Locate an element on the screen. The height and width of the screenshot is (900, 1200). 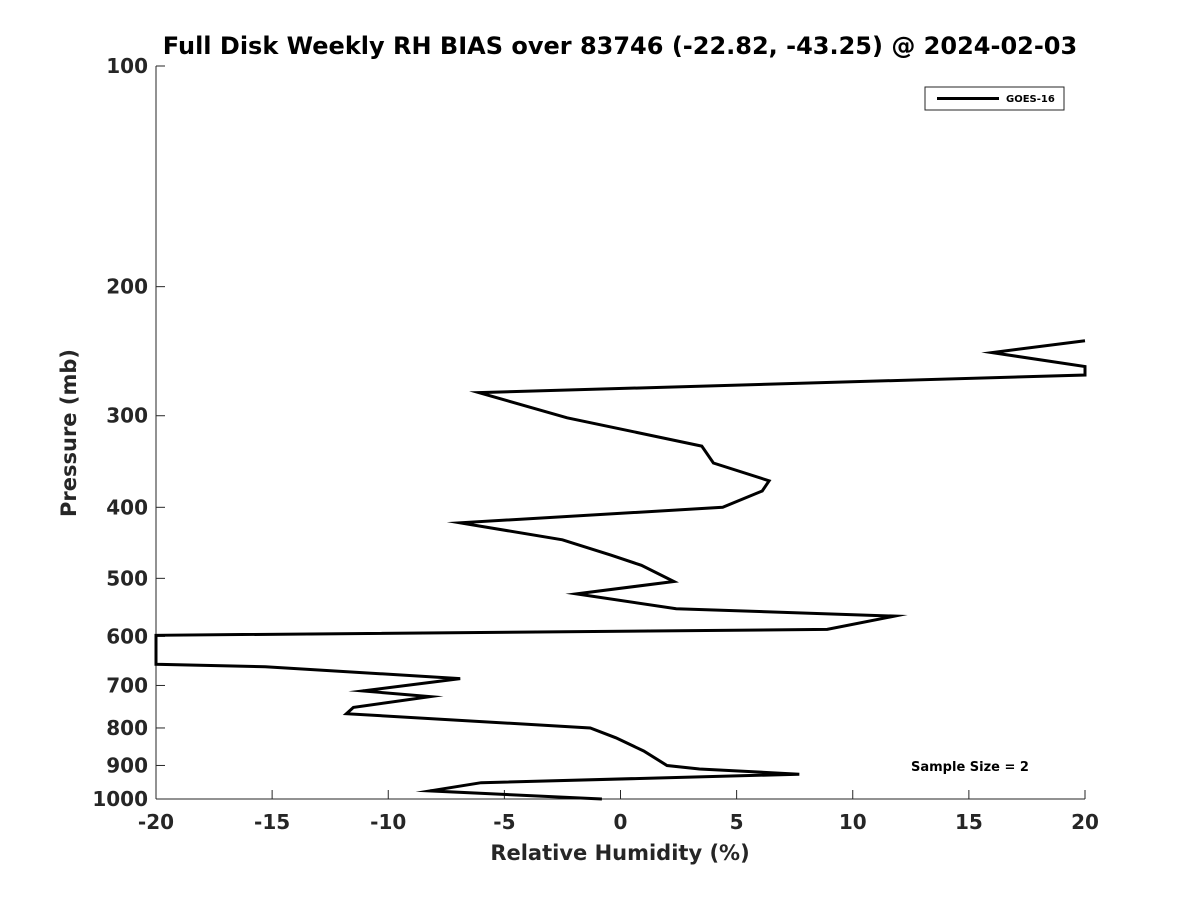
x-tick-label: -10 is located at coordinates (388, 822).